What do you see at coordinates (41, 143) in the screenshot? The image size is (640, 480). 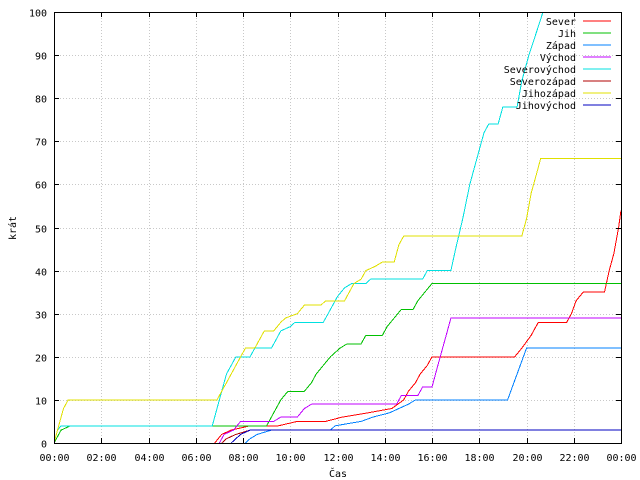 I see `y-tick-label: 70` at bounding box center [41, 143].